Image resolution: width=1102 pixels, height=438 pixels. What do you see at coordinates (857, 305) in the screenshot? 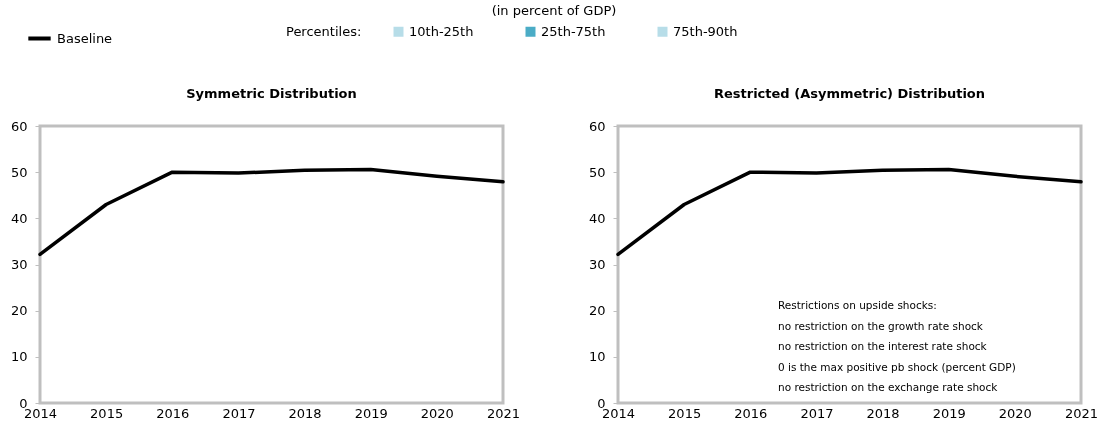
I see `annotation: Restrictions on upside shocks:` at bounding box center [857, 305].